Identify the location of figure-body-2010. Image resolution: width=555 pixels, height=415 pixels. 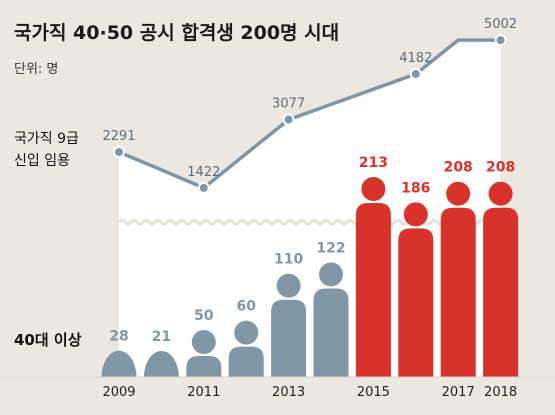
(161, 364).